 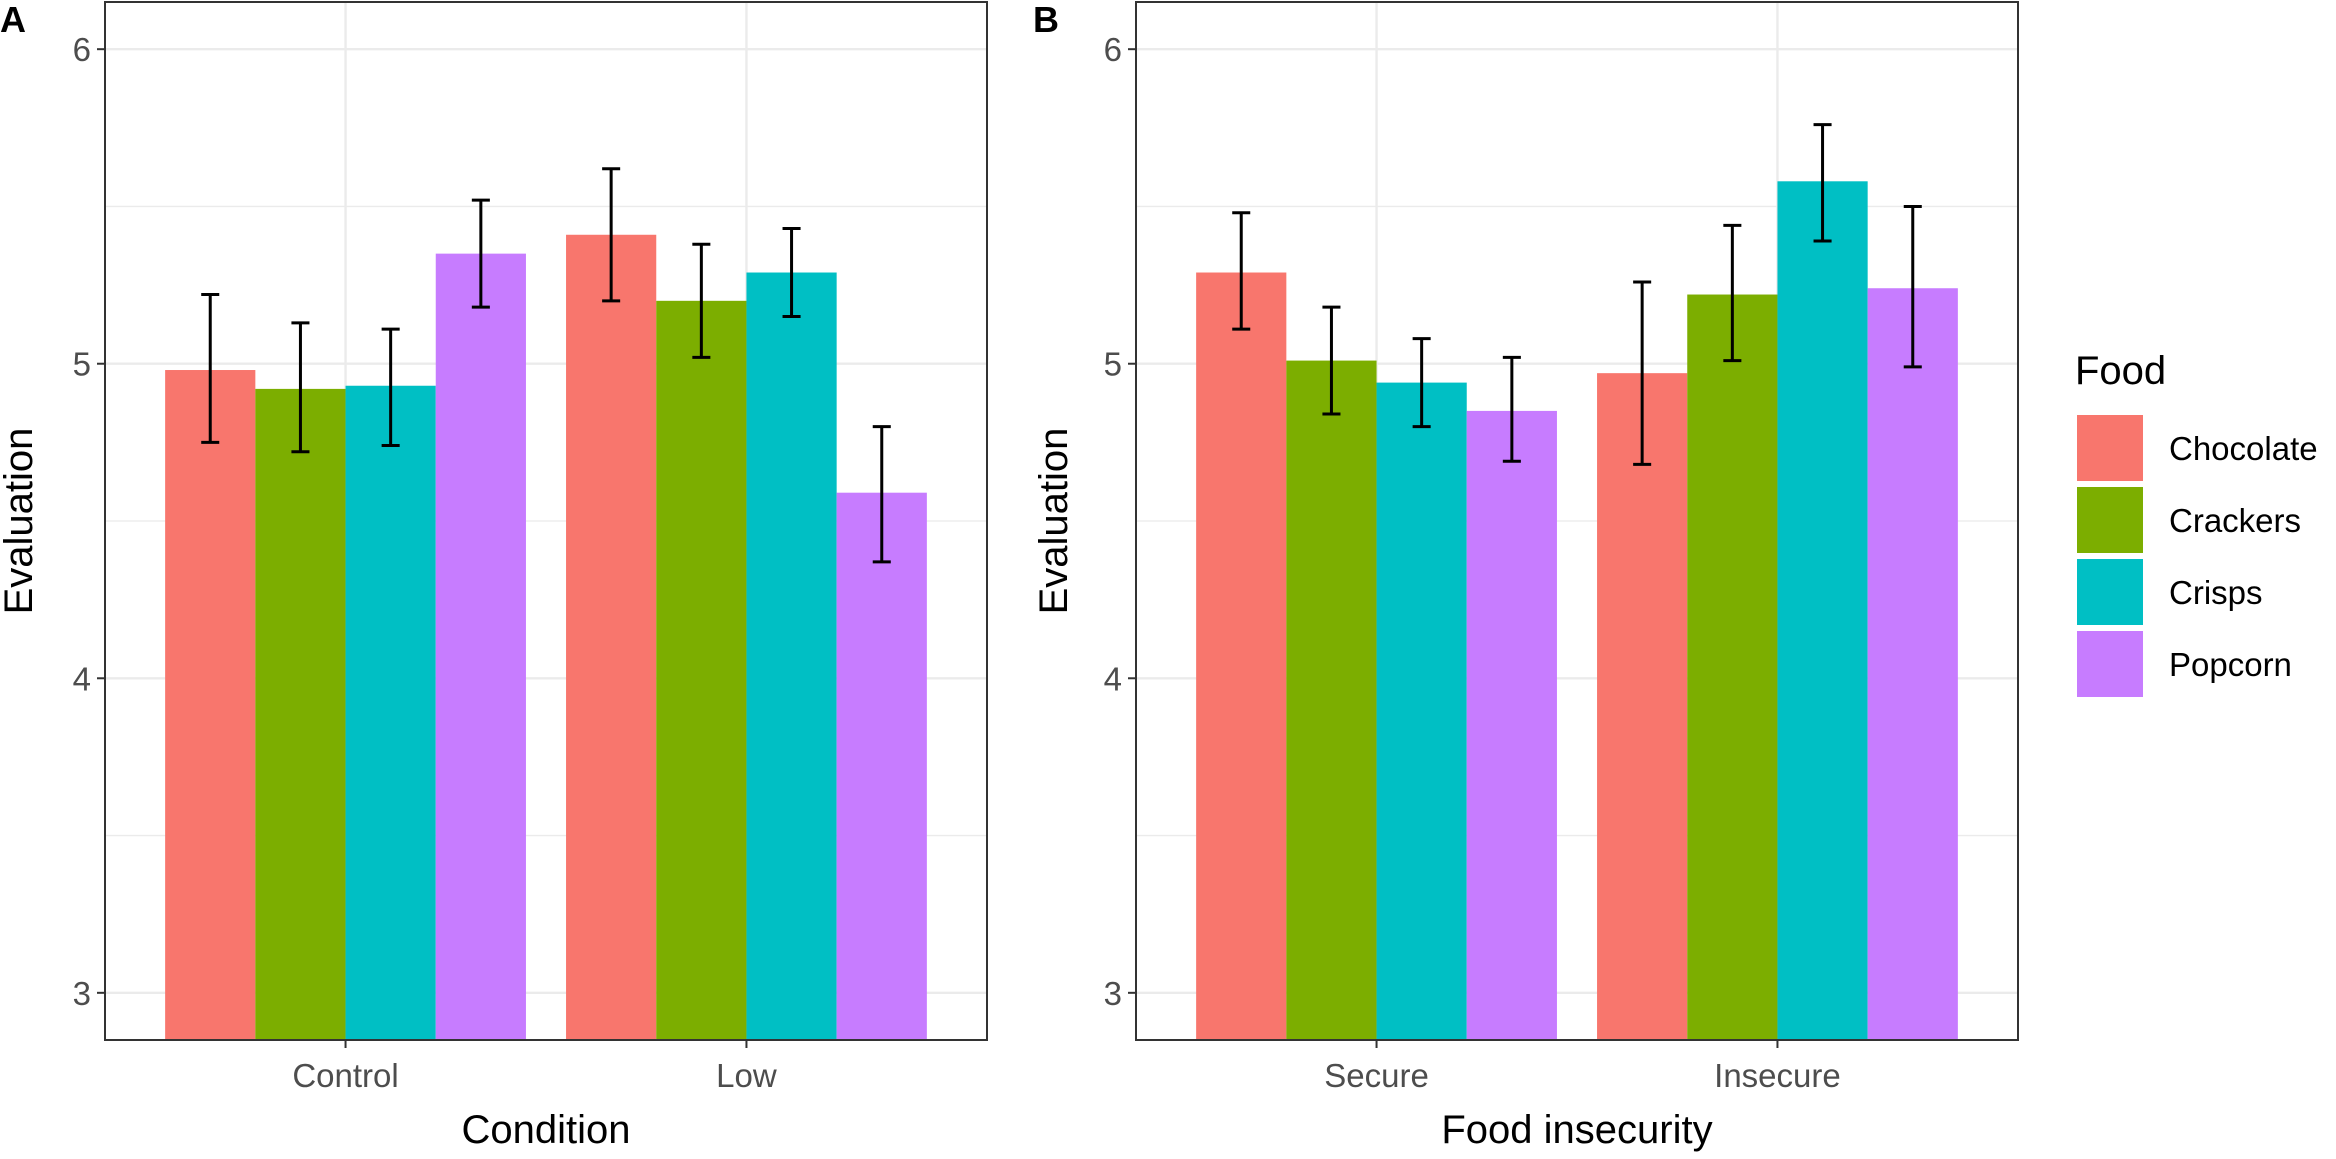 What do you see at coordinates (1511, 725) in the screenshot?
I see `bar-popcorn-secure` at bounding box center [1511, 725].